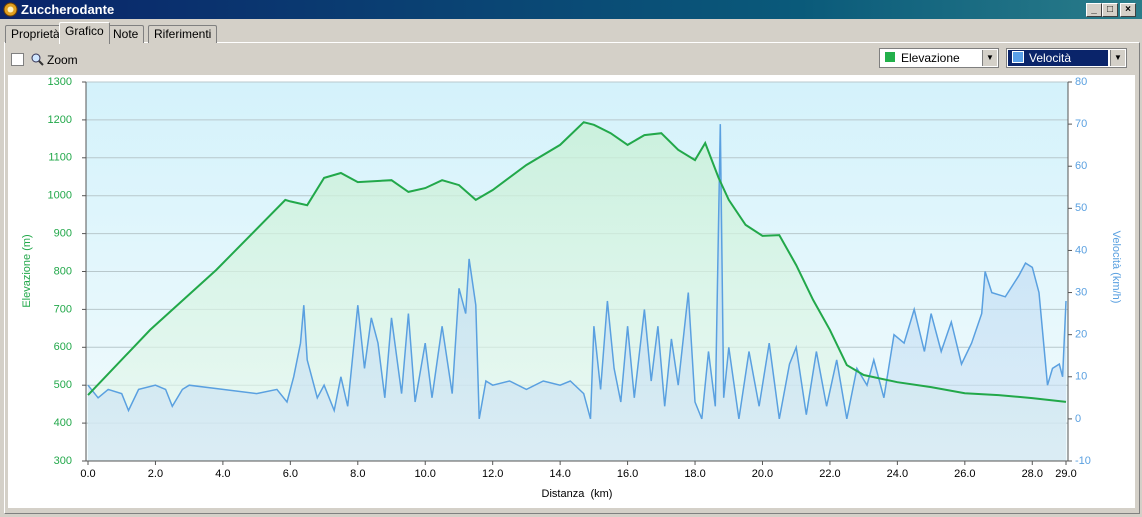 The image size is (1142, 517). What do you see at coordinates (60, 82) in the screenshot?
I see `y-tick-label: 1300` at bounding box center [60, 82].